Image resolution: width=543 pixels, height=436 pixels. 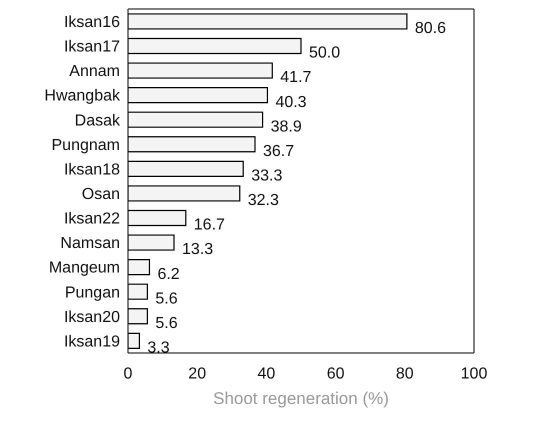 What do you see at coordinates (92, 219) in the screenshot?
I see `y-tick-label: Iksan22` at bounding box center [92, 219].